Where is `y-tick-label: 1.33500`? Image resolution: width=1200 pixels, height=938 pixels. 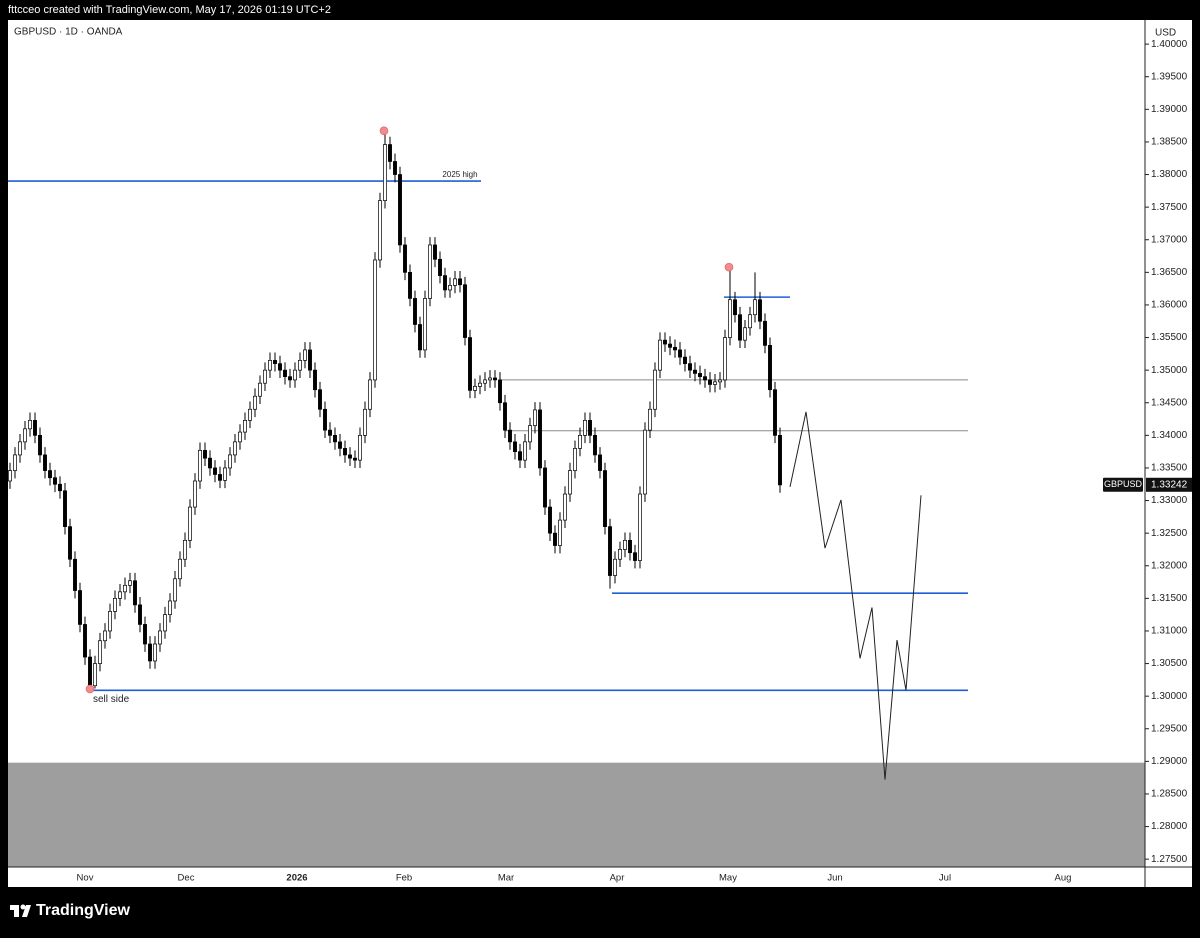
y-tick-label: 1.33500 is located at coordinates (1169, 468).